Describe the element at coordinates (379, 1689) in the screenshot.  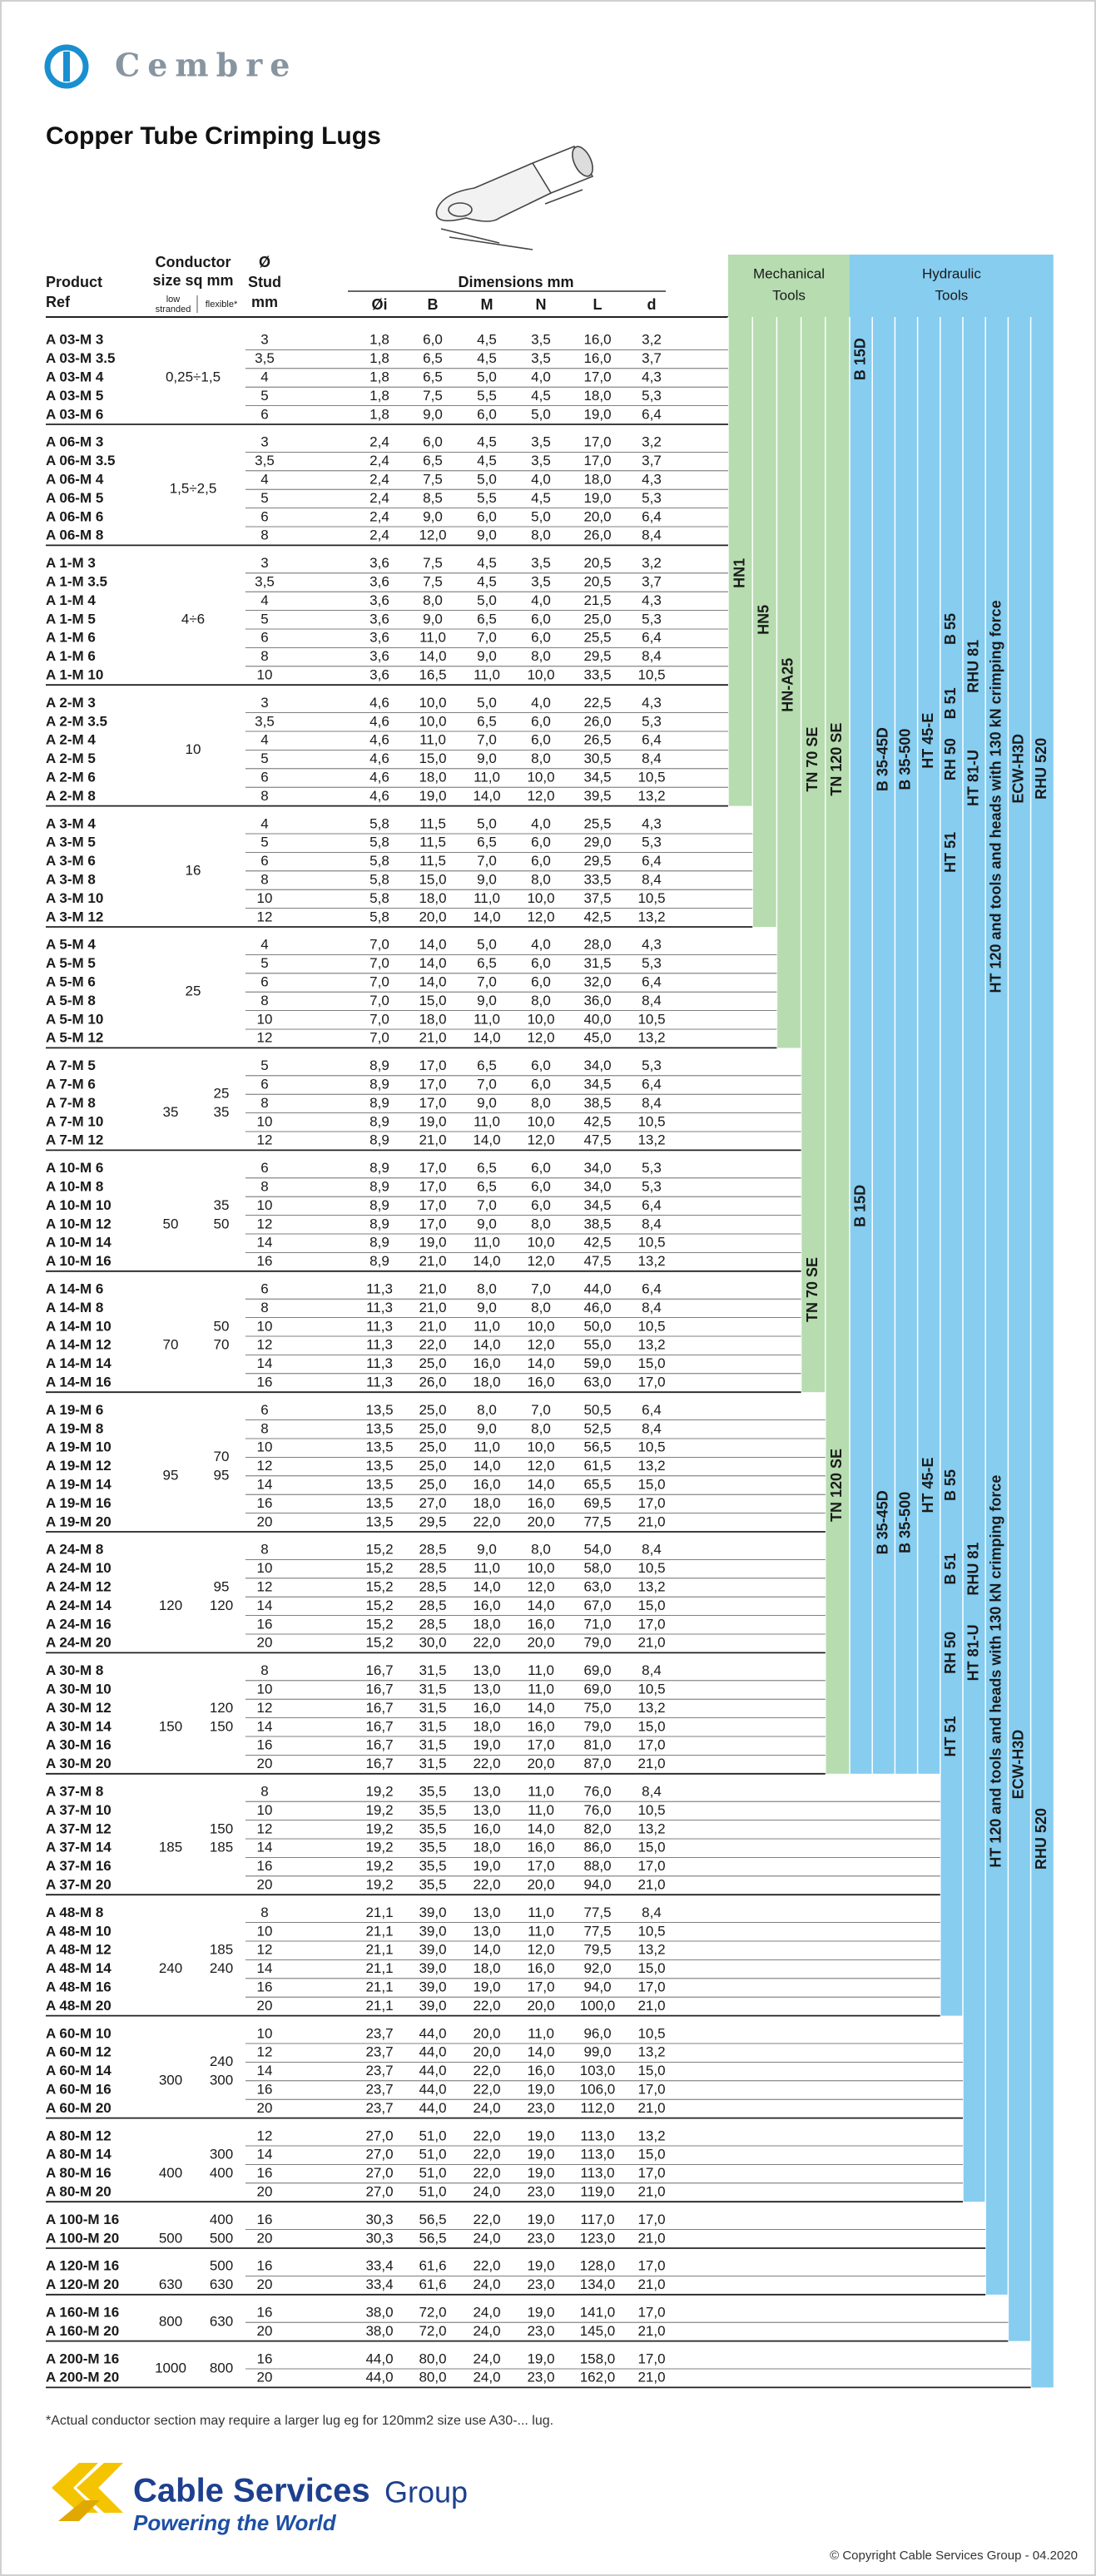
I see `dimension-cell: 16,7` at that location.